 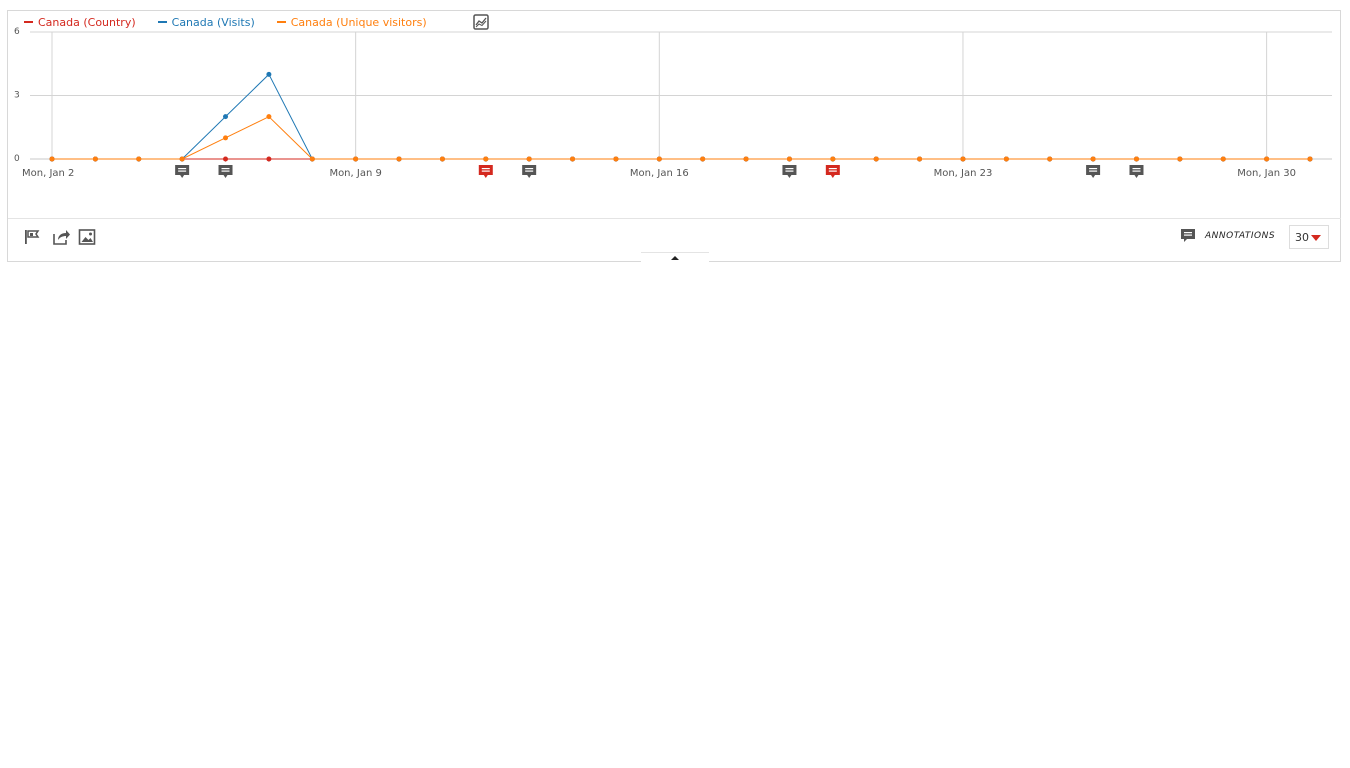 What do you see at coordinates (963, 173) in the screenshot?
I see `x-tick-label: Mon, Jan 23` at bounding box center [963, 173].